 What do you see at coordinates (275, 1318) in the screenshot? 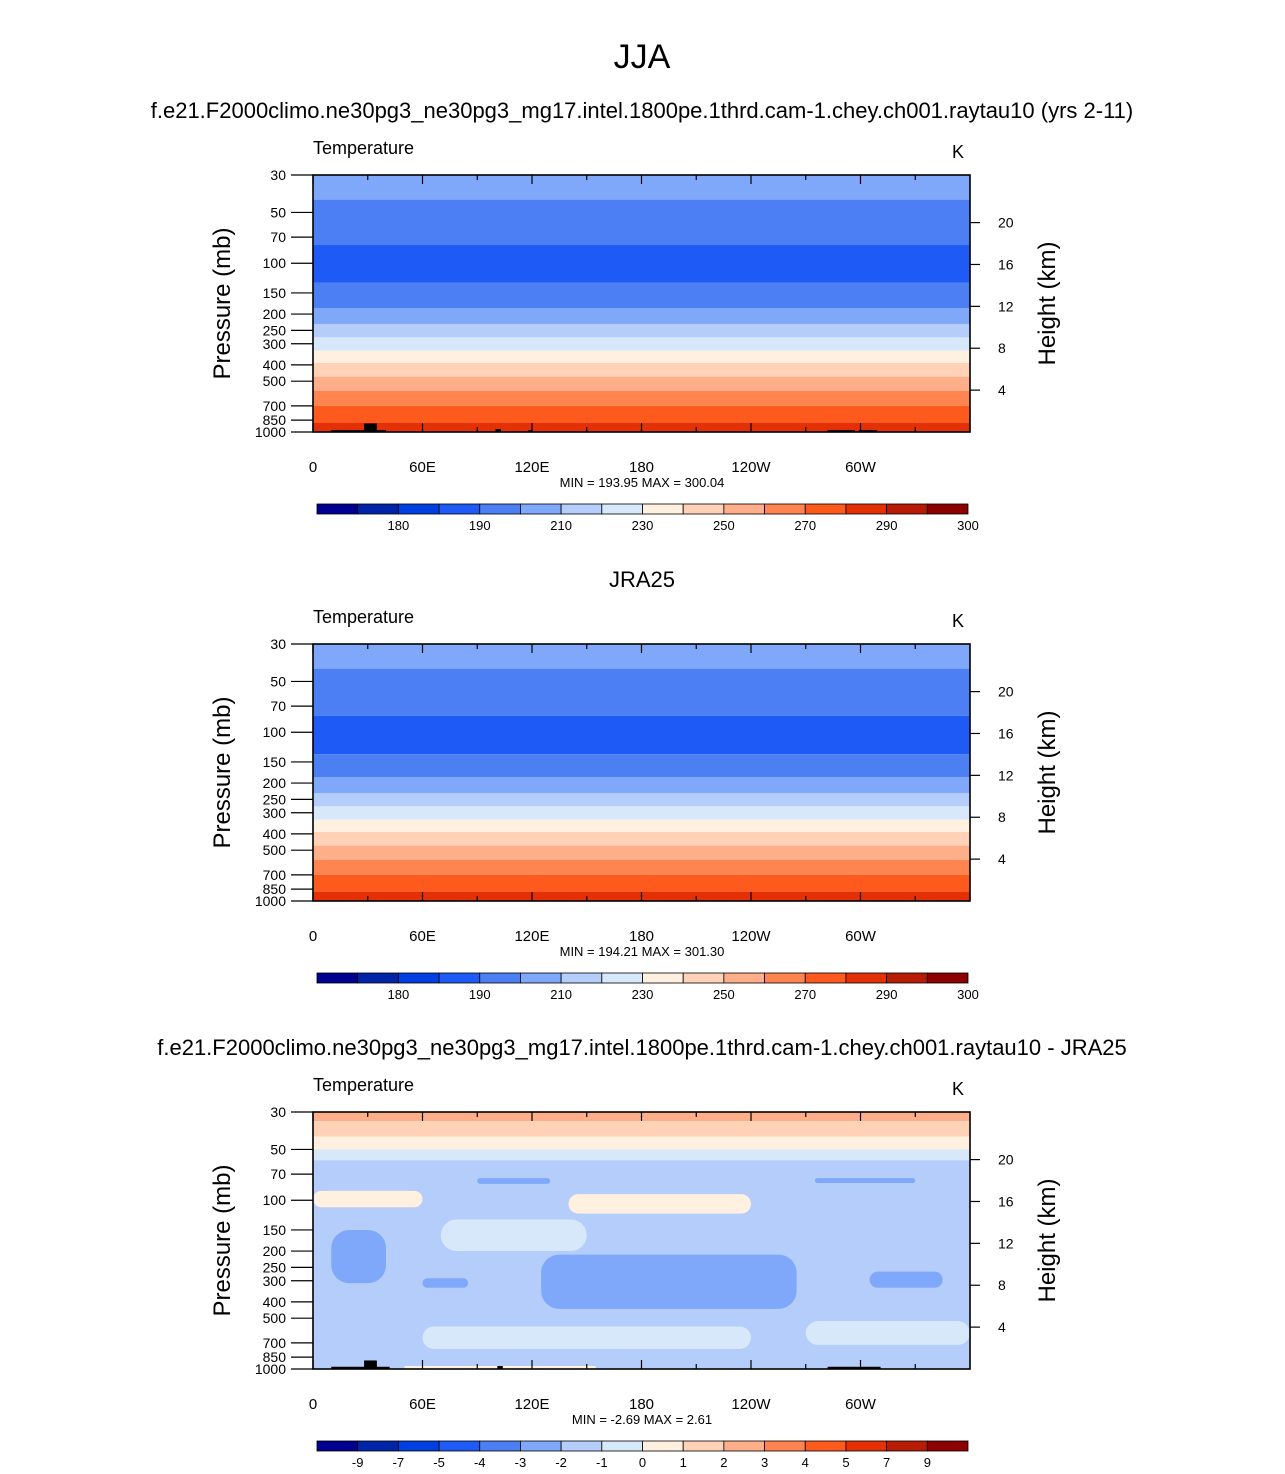
I see `diff-ytick-label: 500` at bounding box center [275, 1318].